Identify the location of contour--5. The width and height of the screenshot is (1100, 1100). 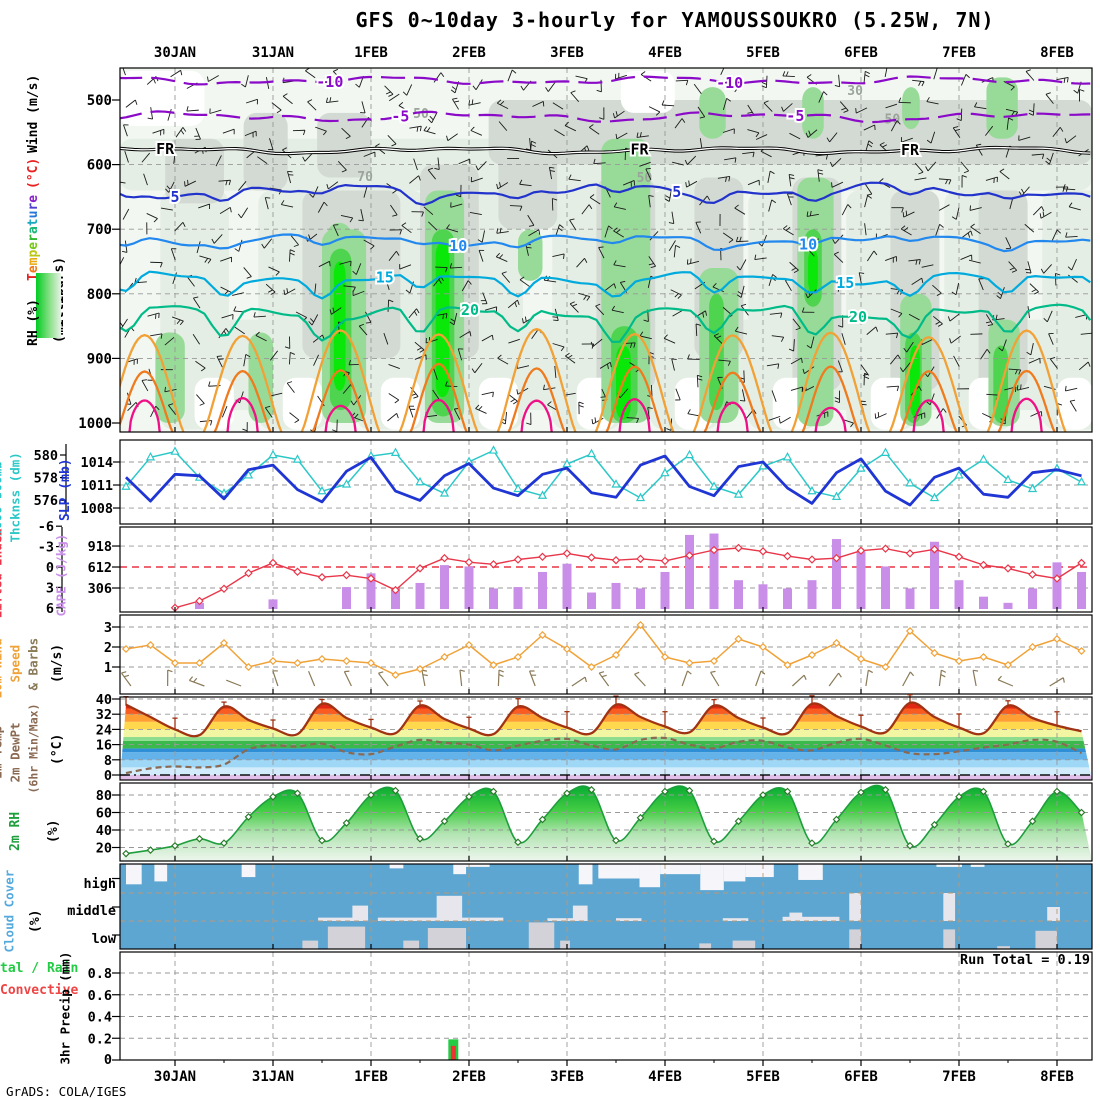
(605, 117).